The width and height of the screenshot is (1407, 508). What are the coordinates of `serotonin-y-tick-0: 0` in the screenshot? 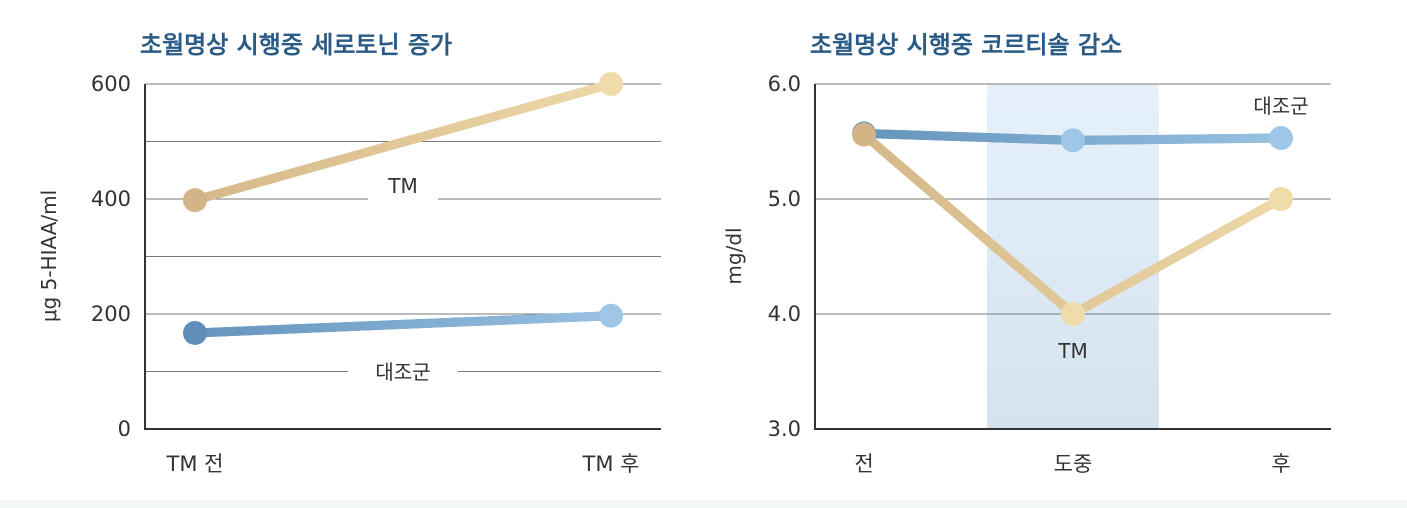 It's located at (124, 429).